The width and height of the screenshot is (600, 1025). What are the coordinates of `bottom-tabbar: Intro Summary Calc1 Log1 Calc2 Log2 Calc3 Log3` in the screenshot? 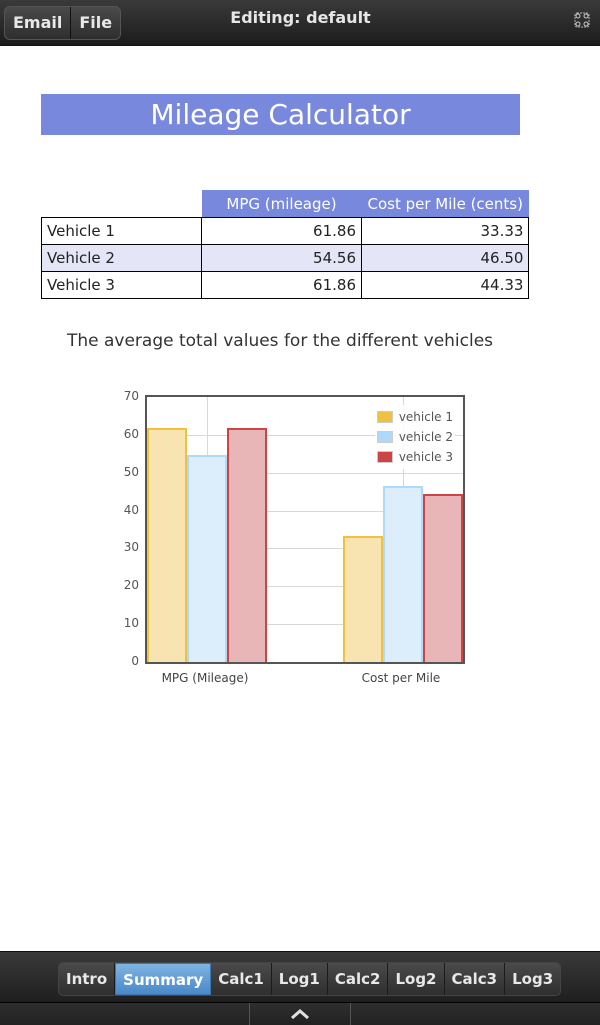 It's located at (300, 977).